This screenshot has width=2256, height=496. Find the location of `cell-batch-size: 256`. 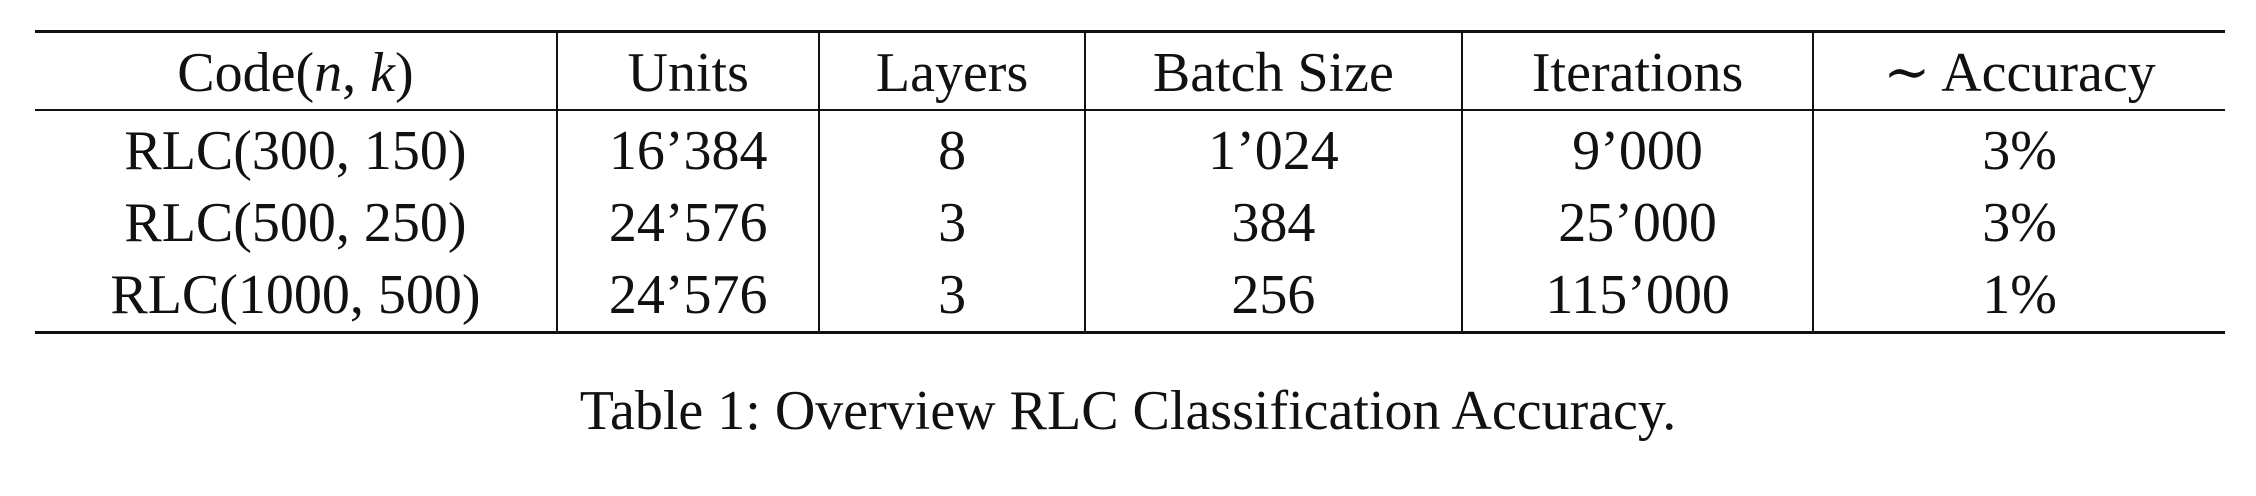

cell-batch-size: 256 is located at coordinates (1273, 296).